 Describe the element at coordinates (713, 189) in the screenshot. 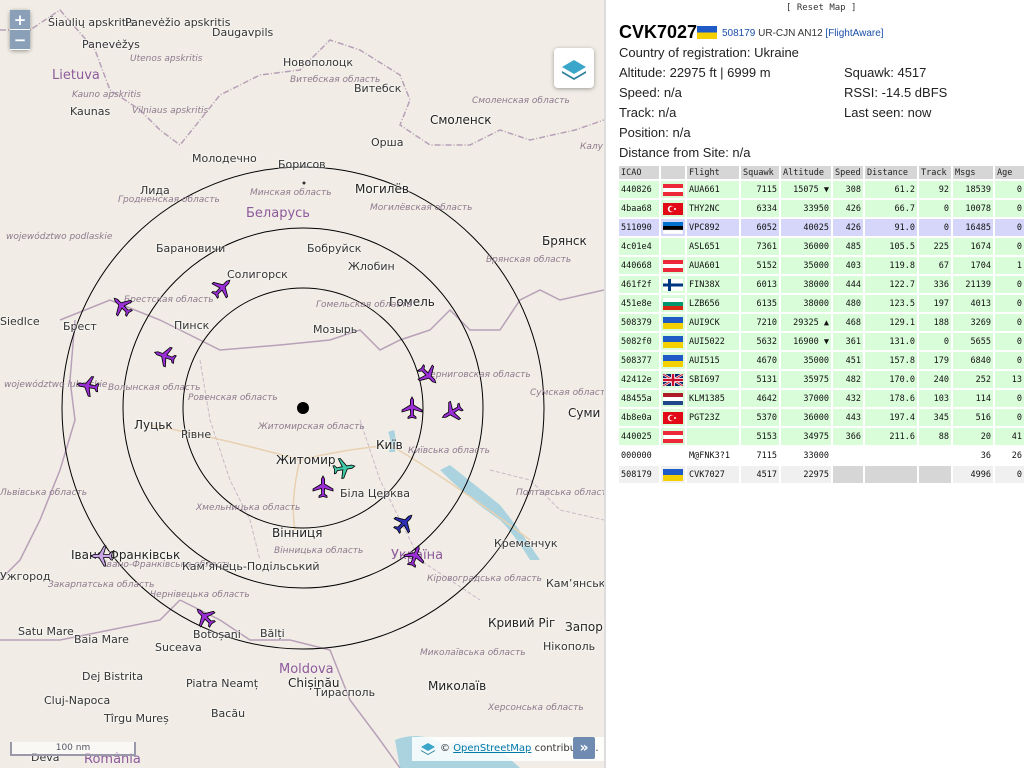

I see `cell-flight: AUA661` at that location.